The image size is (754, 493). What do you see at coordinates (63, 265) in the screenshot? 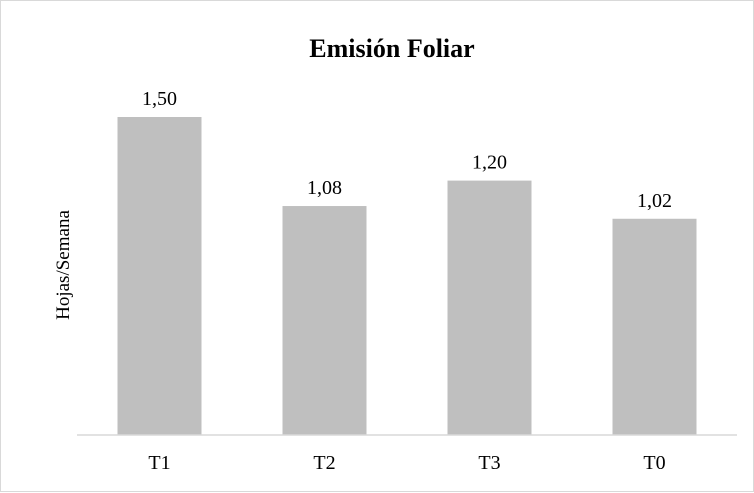
I see `y-axis-label: Hojas/Semana` at bounding box center [63, 265].